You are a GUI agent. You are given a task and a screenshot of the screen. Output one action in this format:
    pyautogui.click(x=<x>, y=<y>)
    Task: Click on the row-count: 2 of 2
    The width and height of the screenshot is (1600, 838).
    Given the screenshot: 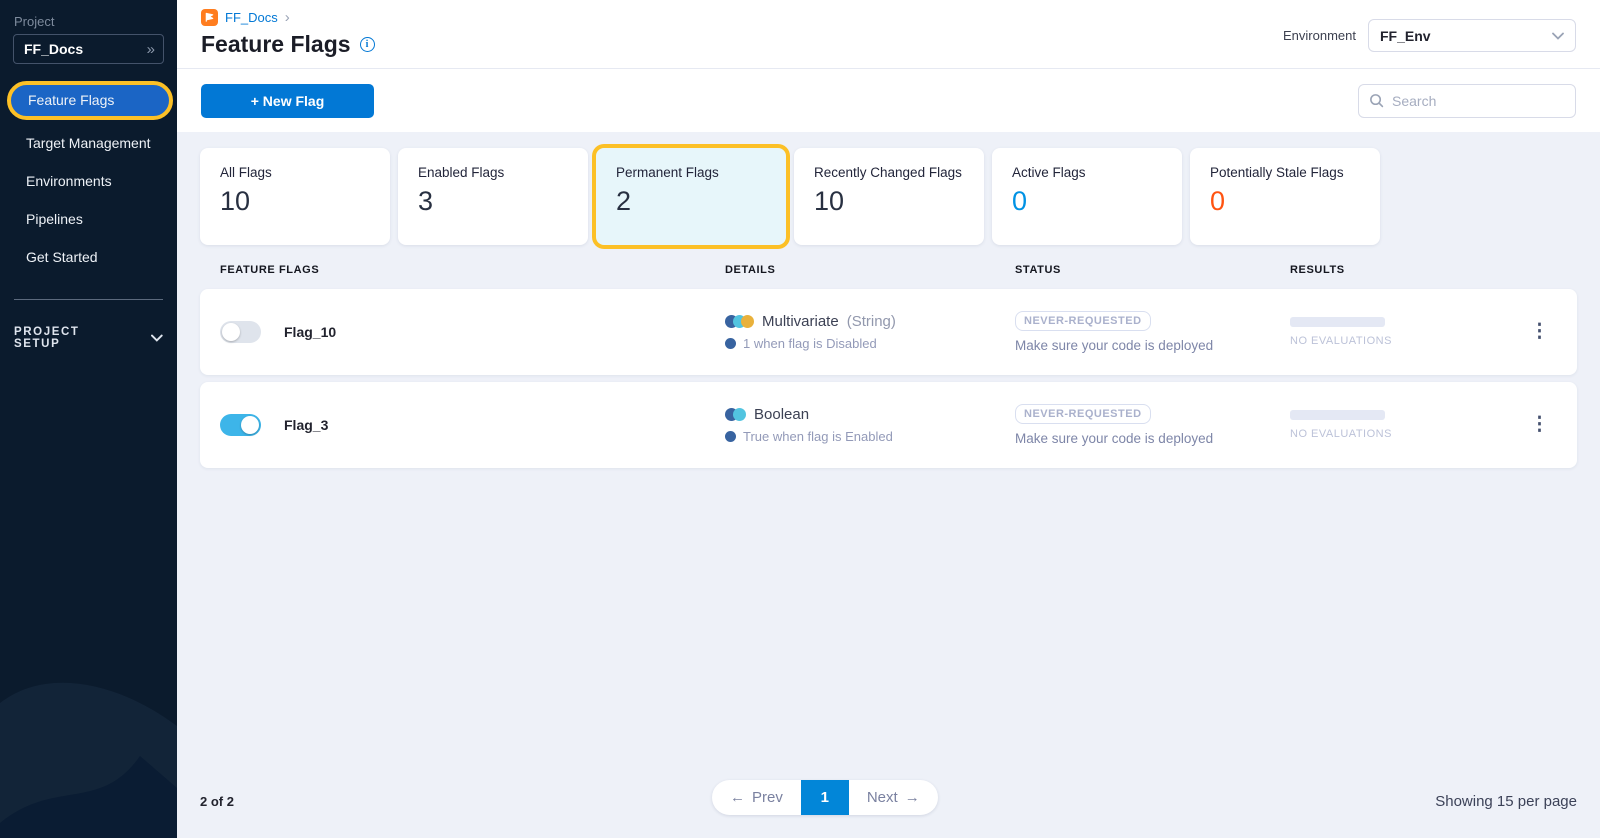 What is the action you would take?
    pyautogui.click(x=217, y=801)
    